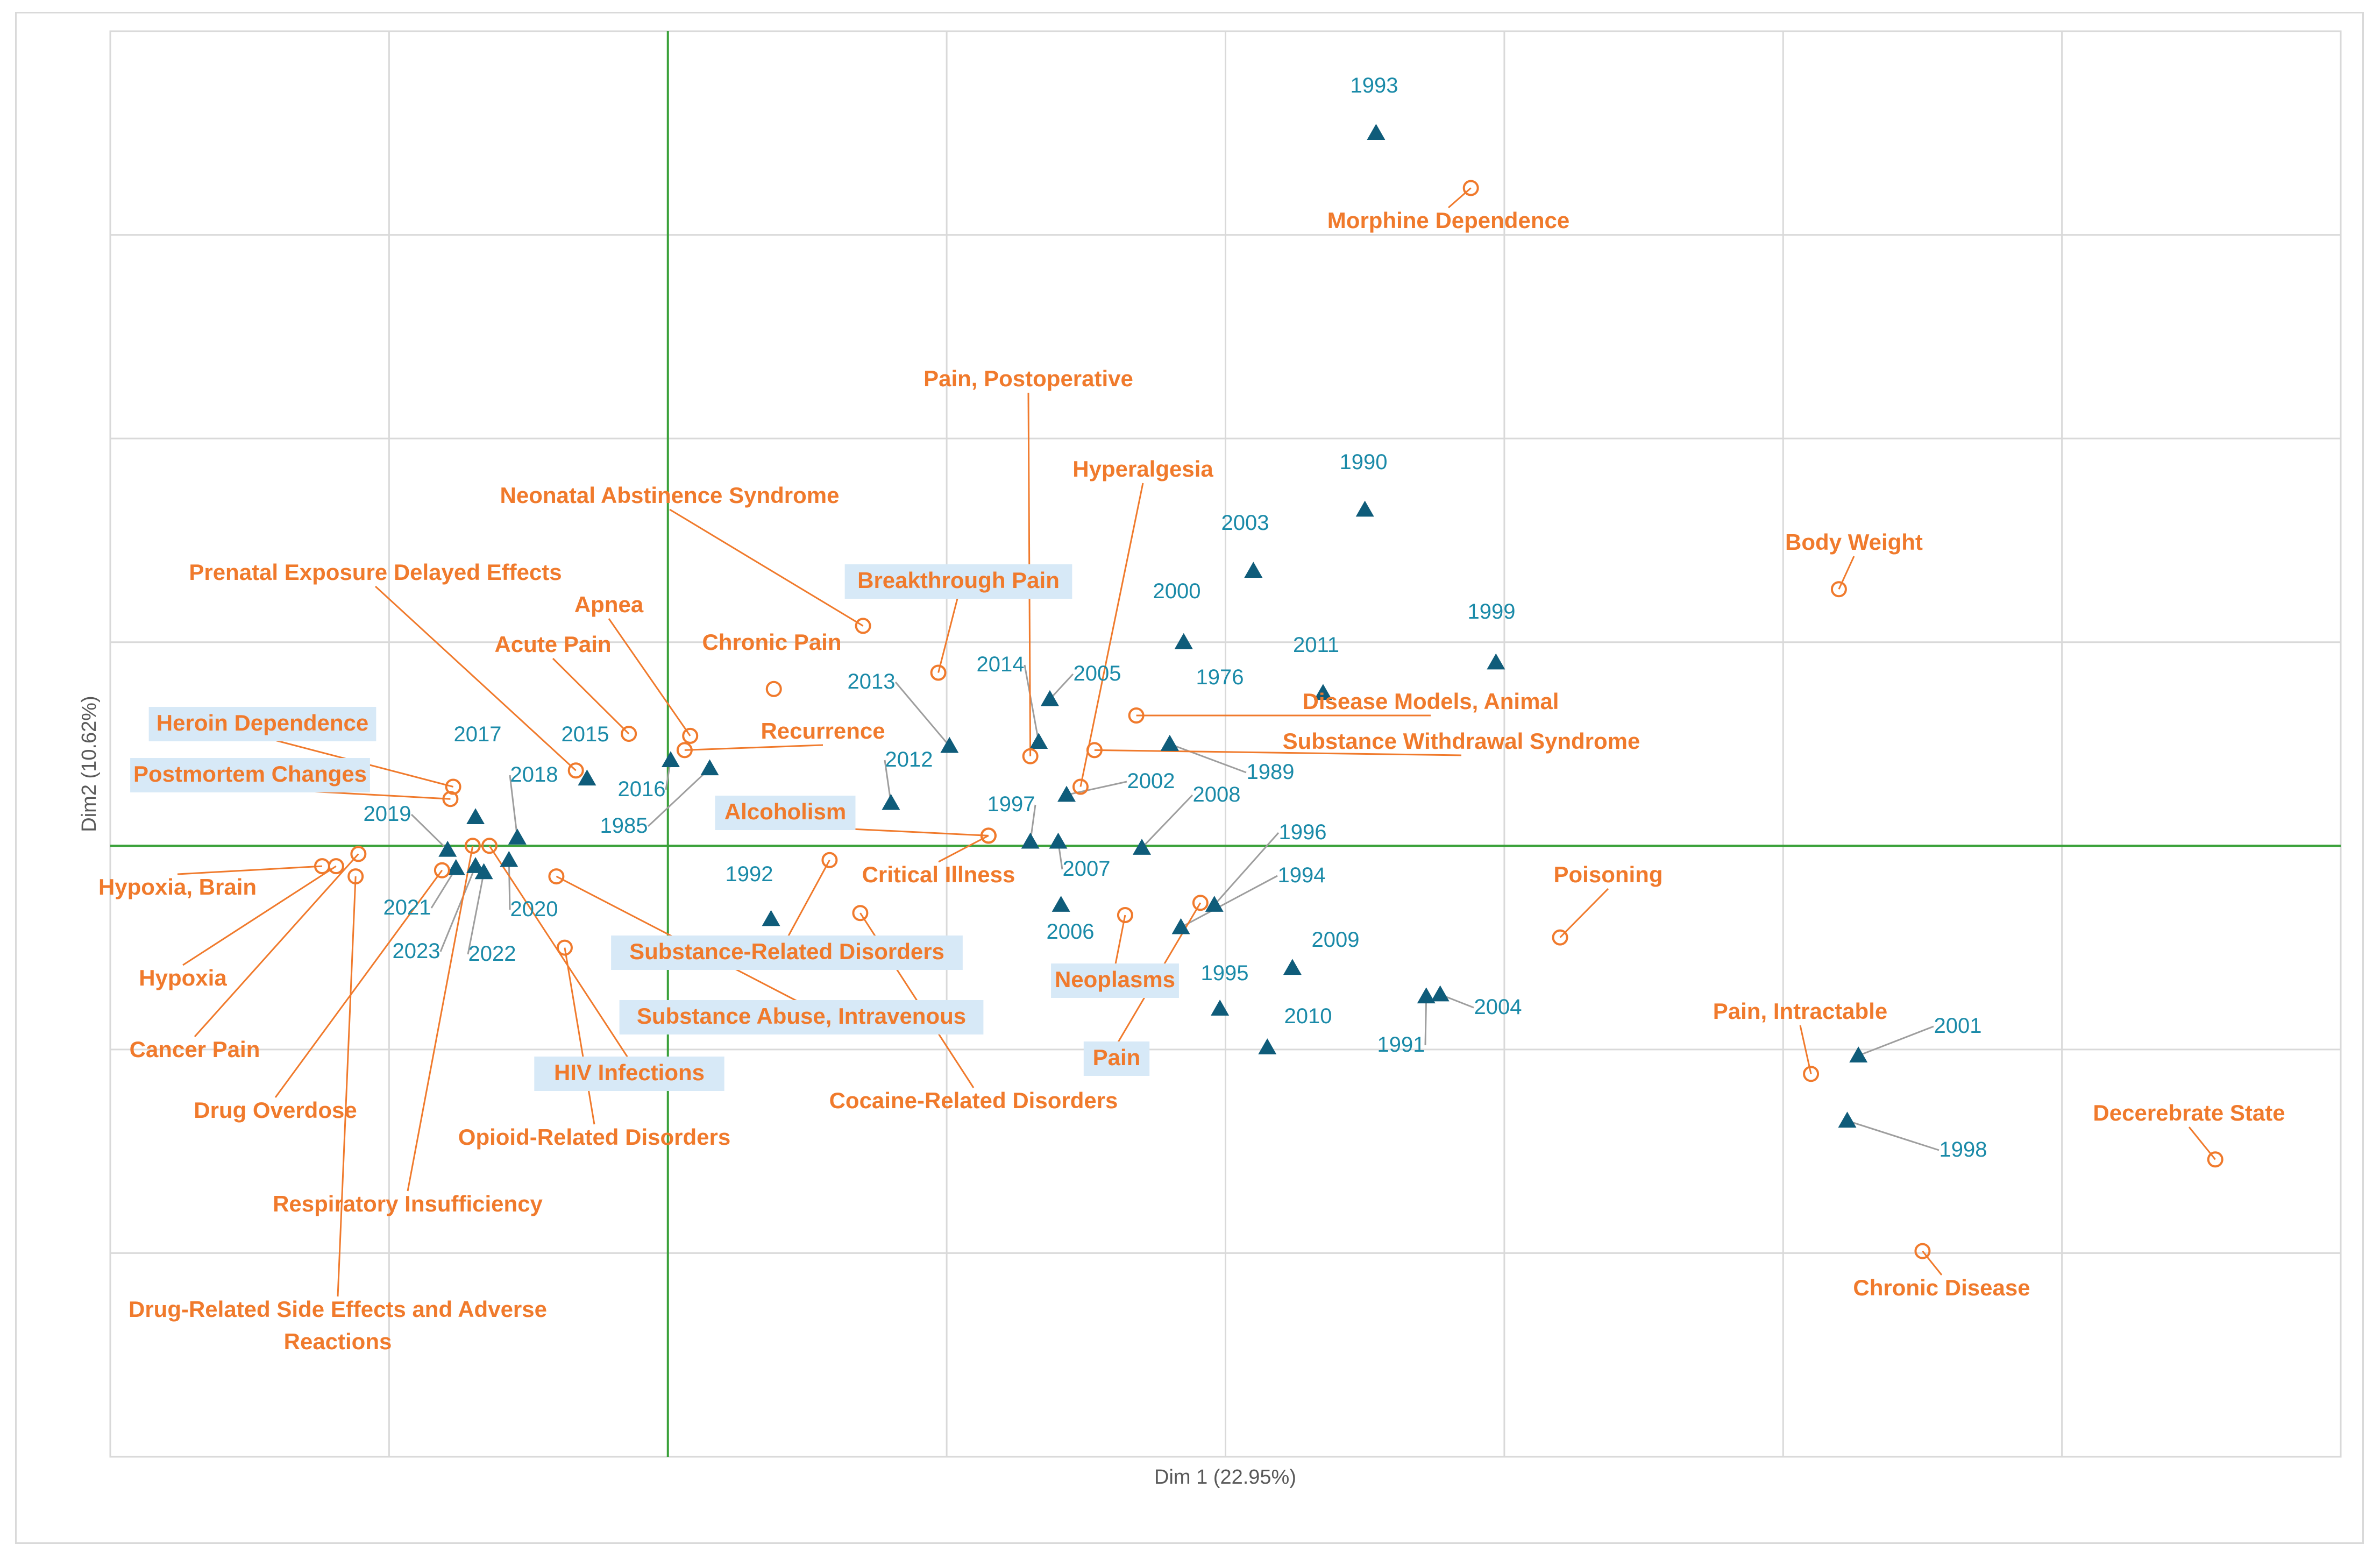 Image resolution: width=2380 pixels, height=1559 pixels. I want to click on year-label-2011: 2011, so click(1316, 645).